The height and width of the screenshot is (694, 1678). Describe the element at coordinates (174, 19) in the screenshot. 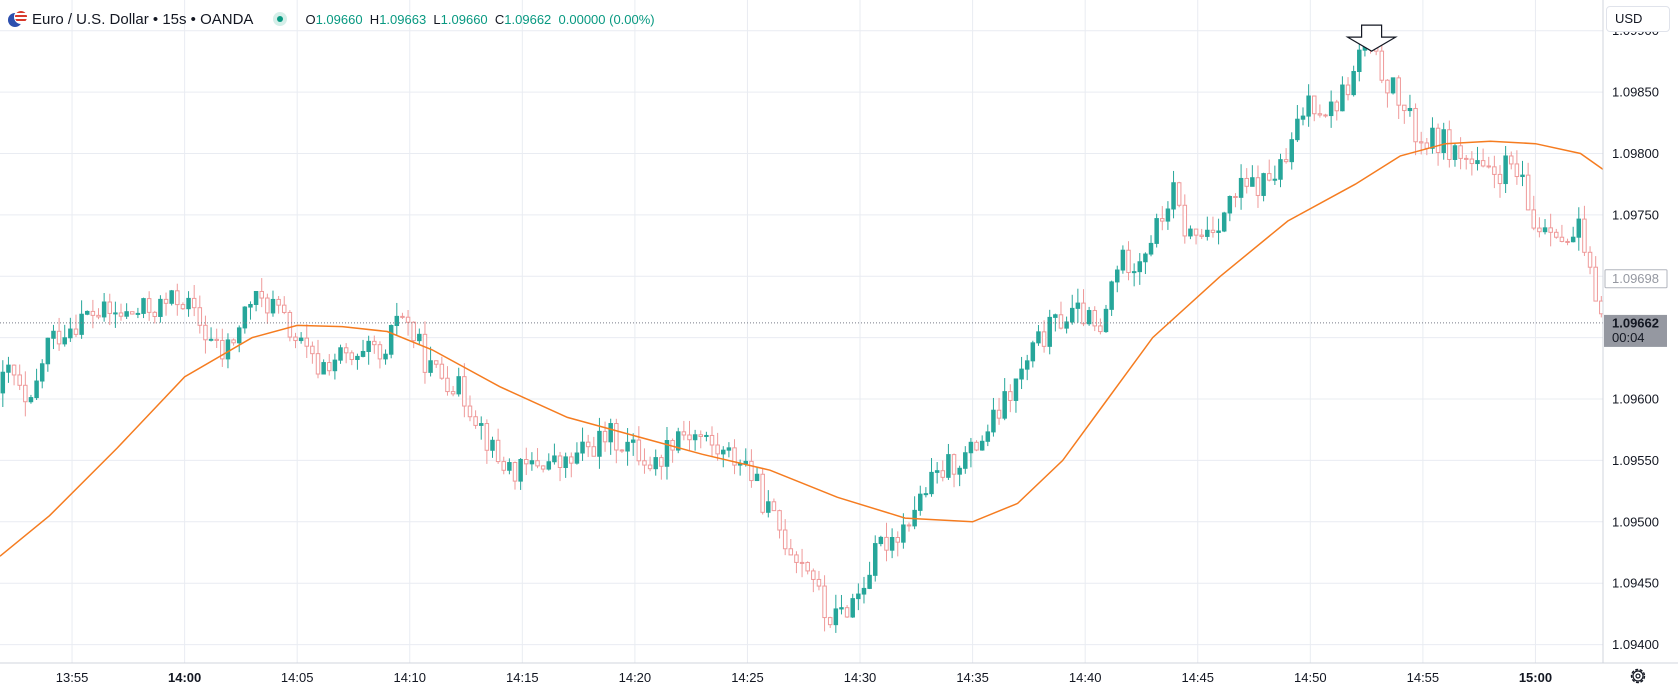

I see `symbol-interval: 15s` at that location.